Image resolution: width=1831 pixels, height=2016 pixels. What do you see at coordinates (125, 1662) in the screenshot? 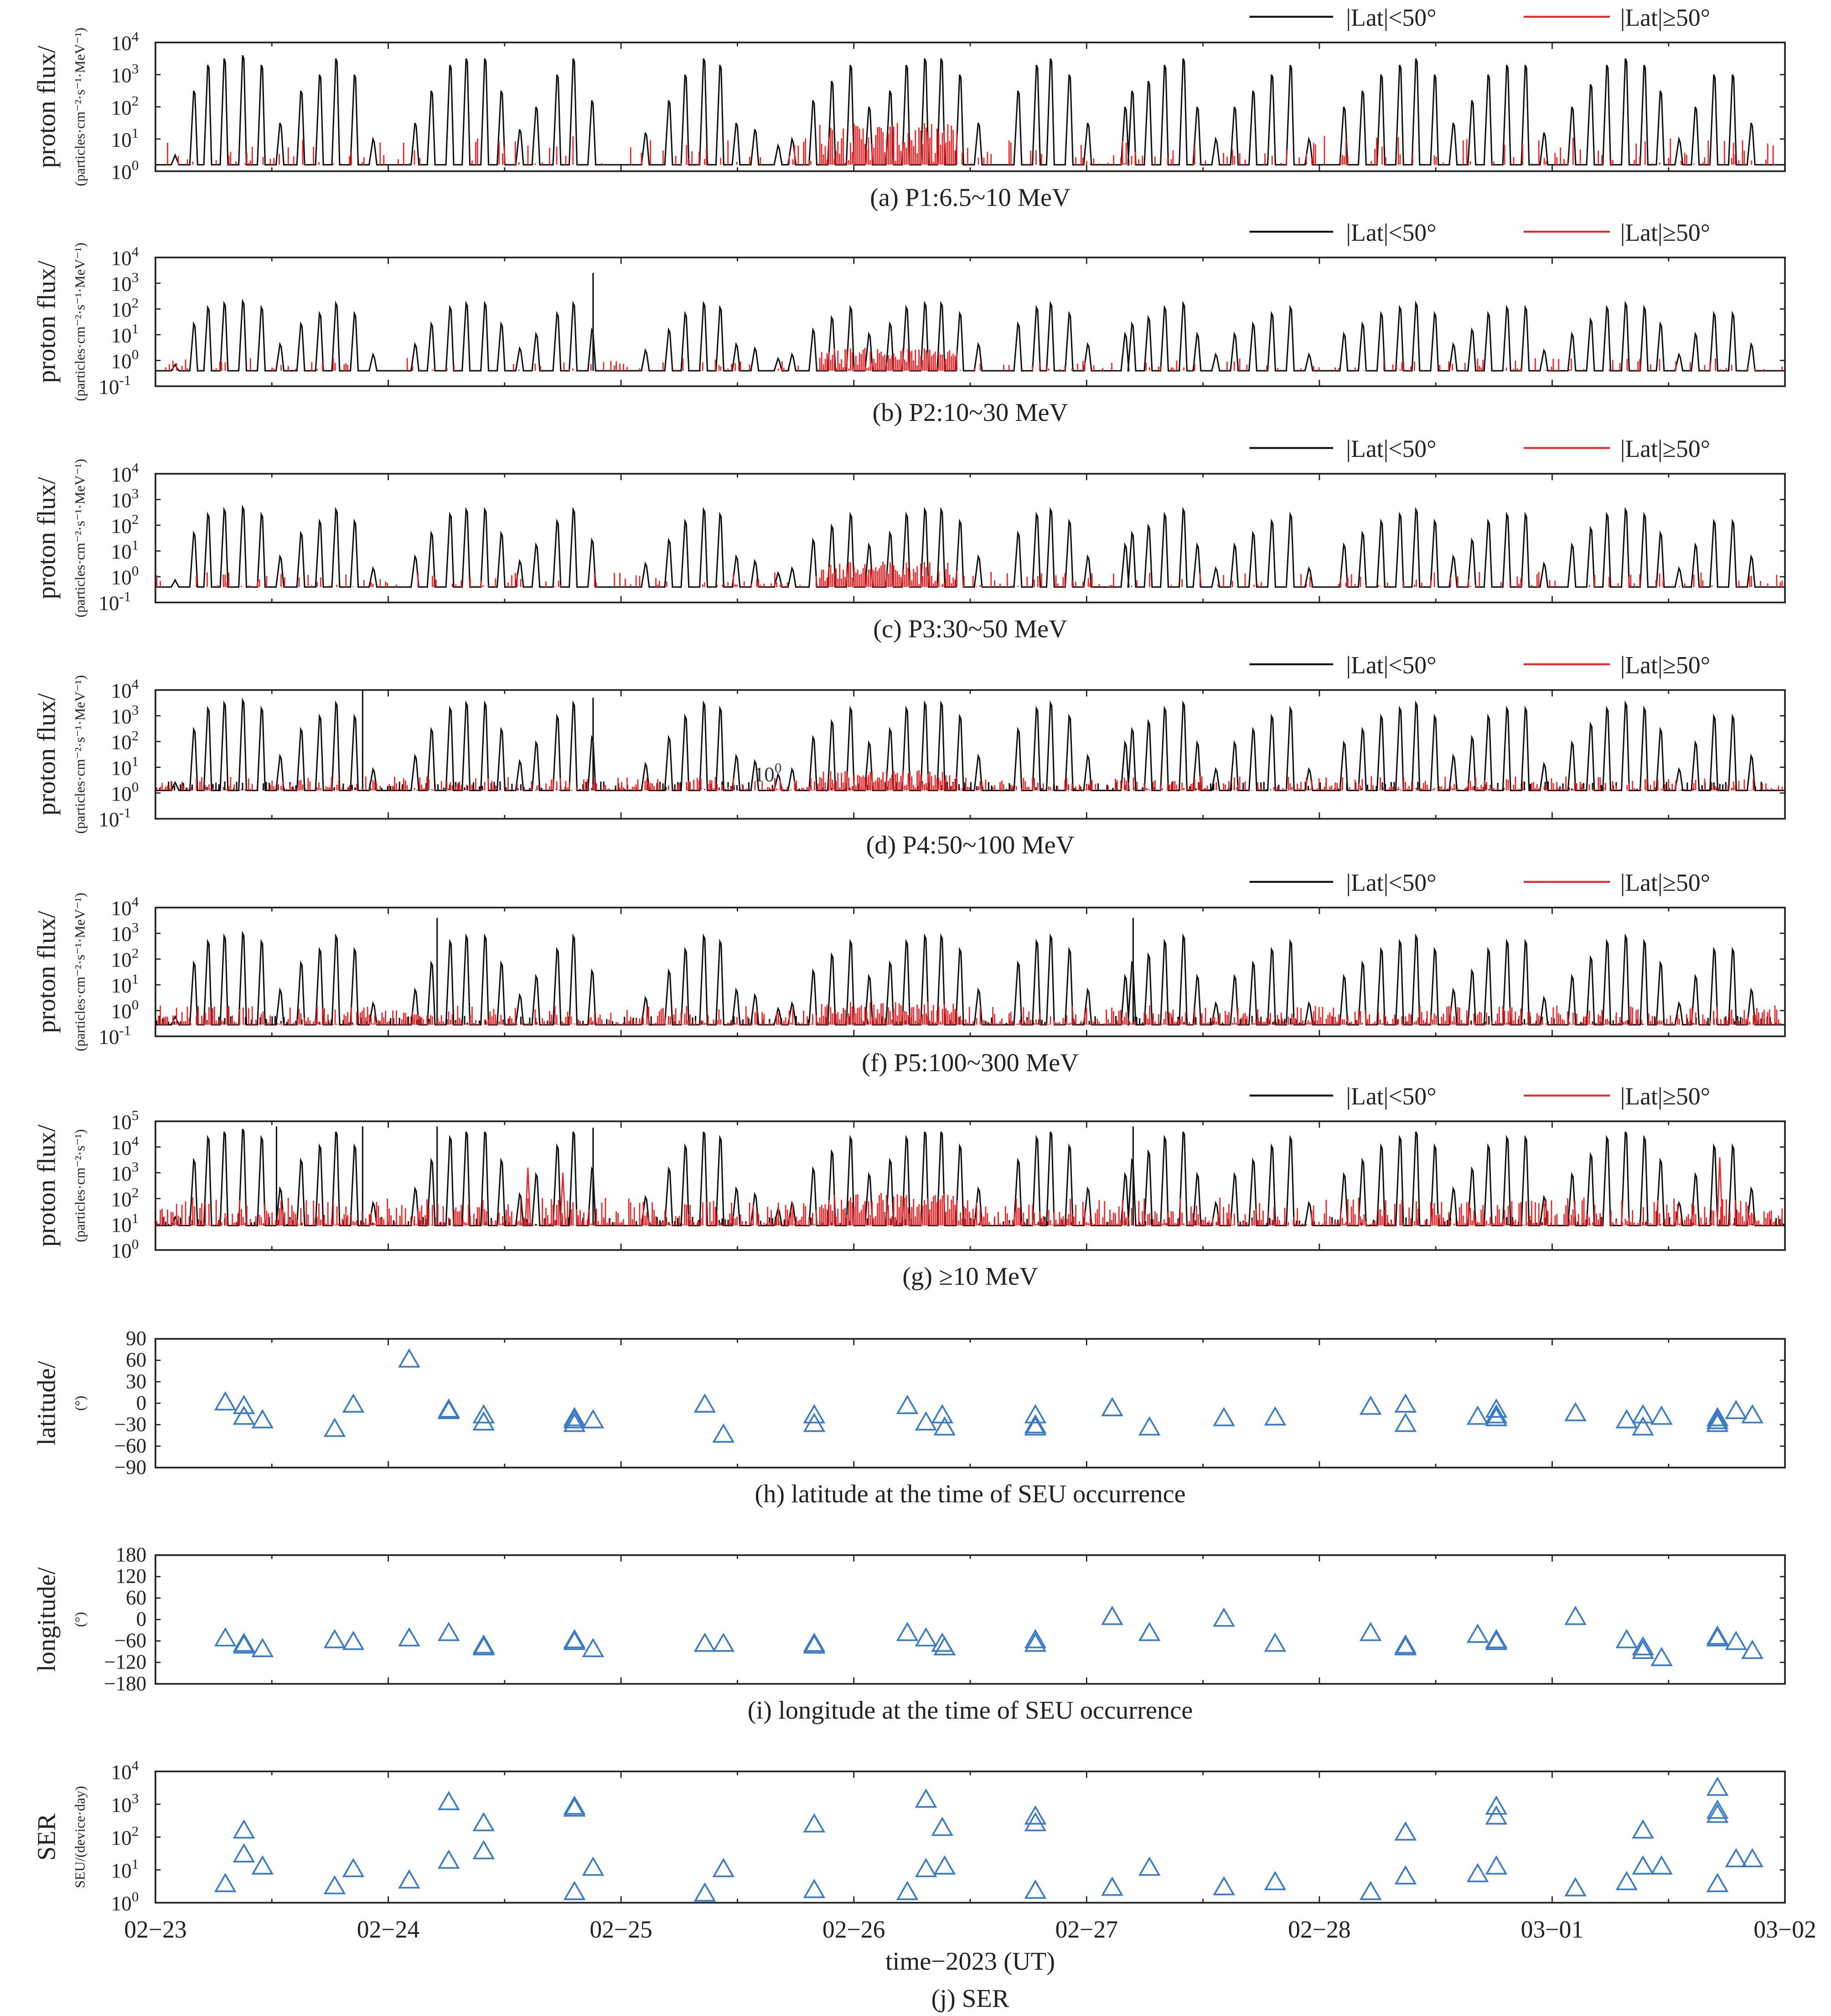
I see `y-tick-label: −120` at bounding box center [125, 1662].